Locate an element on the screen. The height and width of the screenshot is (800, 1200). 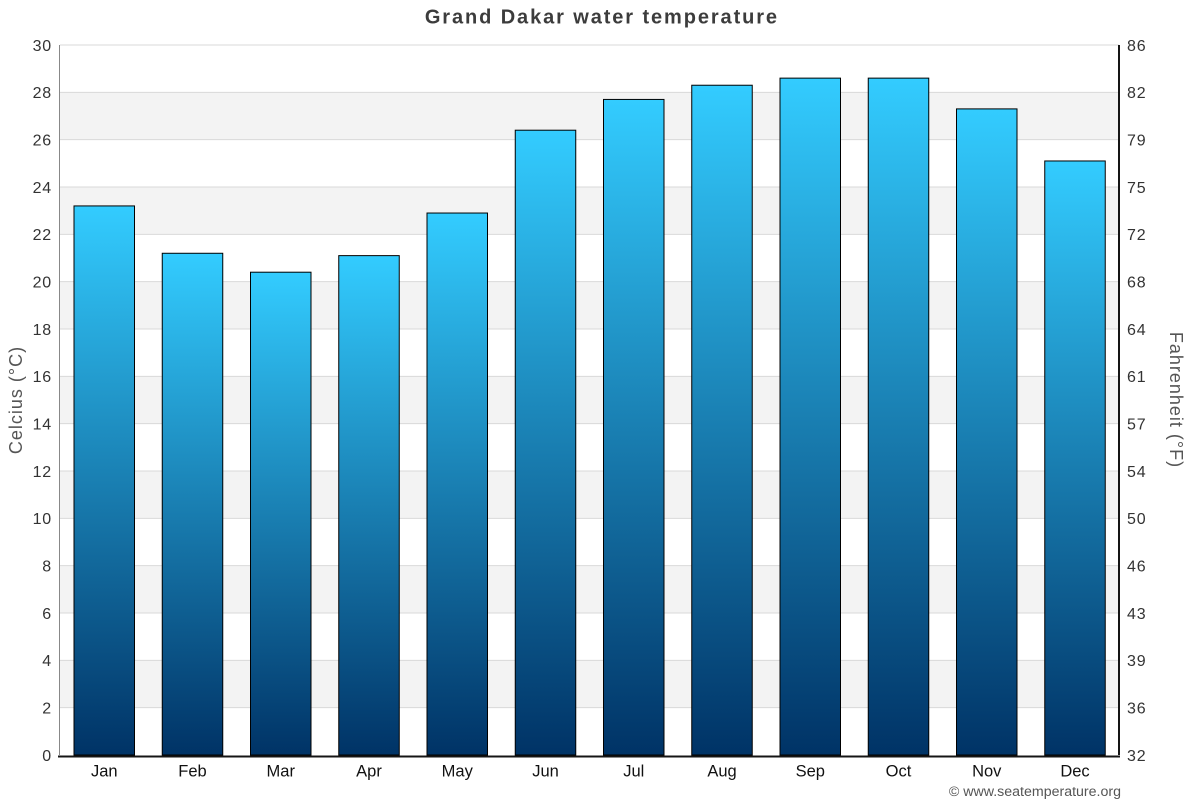
svg-text: 50 is located at coordinates (1136, 519).